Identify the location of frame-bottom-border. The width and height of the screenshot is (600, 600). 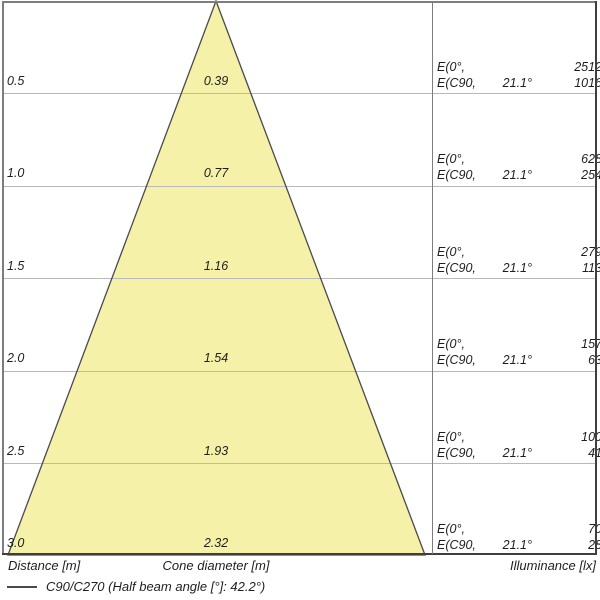
(299, 554).